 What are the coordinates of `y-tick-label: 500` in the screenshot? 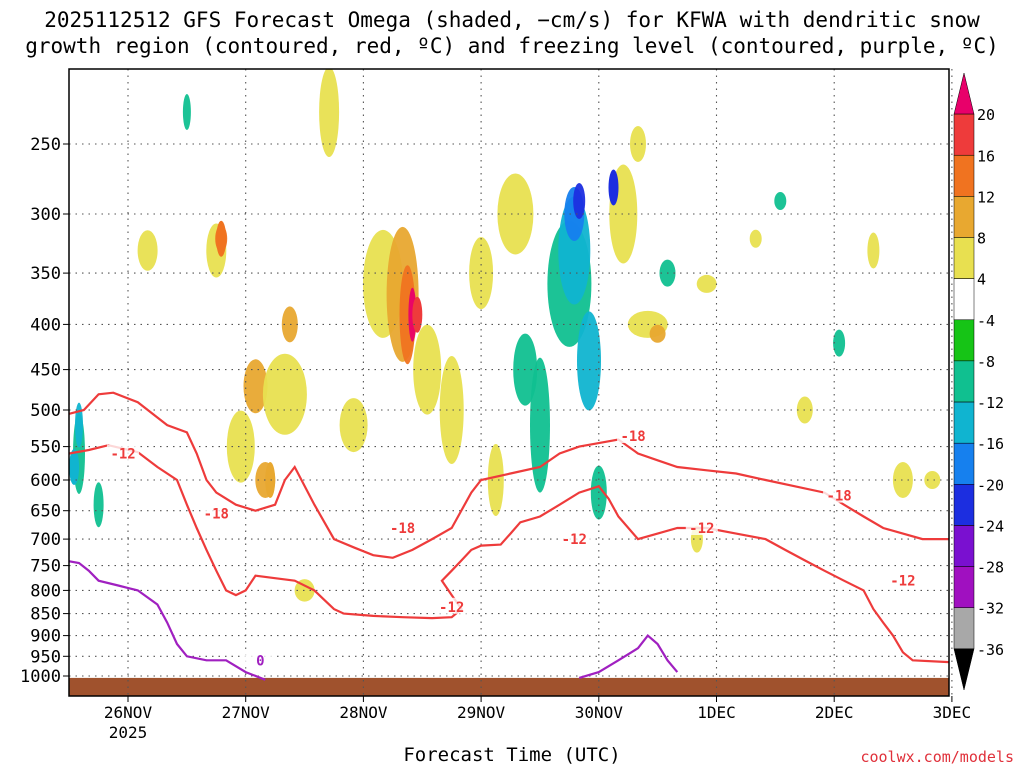 It's located at (45, 411).